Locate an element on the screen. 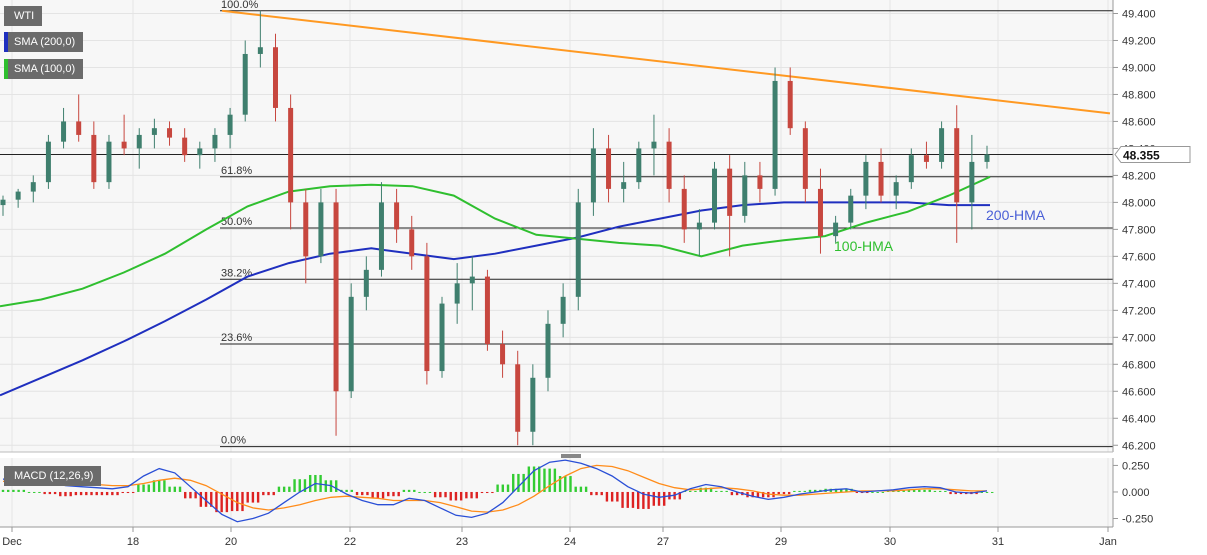 This screenshot has width=1207, height=555. macd-signal-line is located at coordinates (494, 488).